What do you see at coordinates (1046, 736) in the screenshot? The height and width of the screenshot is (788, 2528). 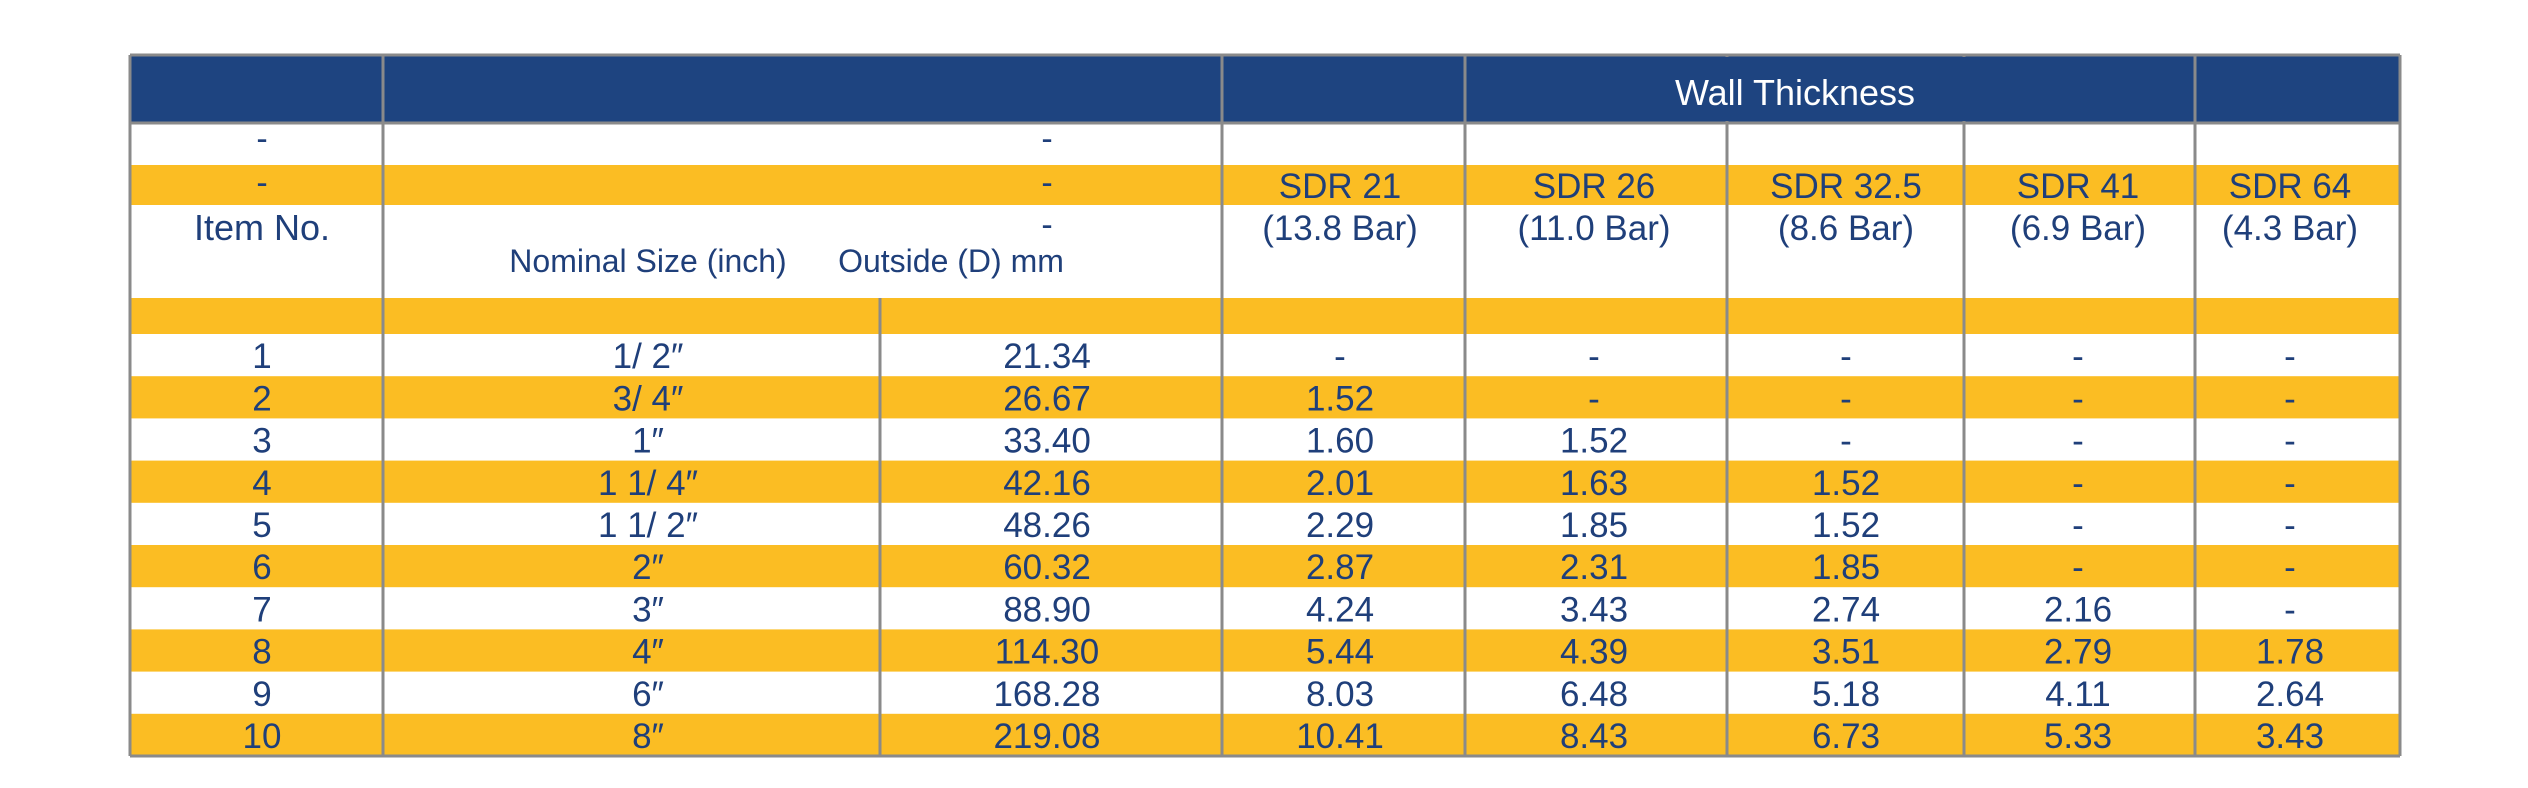 I see `outside-diameter-cell: 219.08` at bounding box center [1046, 736].